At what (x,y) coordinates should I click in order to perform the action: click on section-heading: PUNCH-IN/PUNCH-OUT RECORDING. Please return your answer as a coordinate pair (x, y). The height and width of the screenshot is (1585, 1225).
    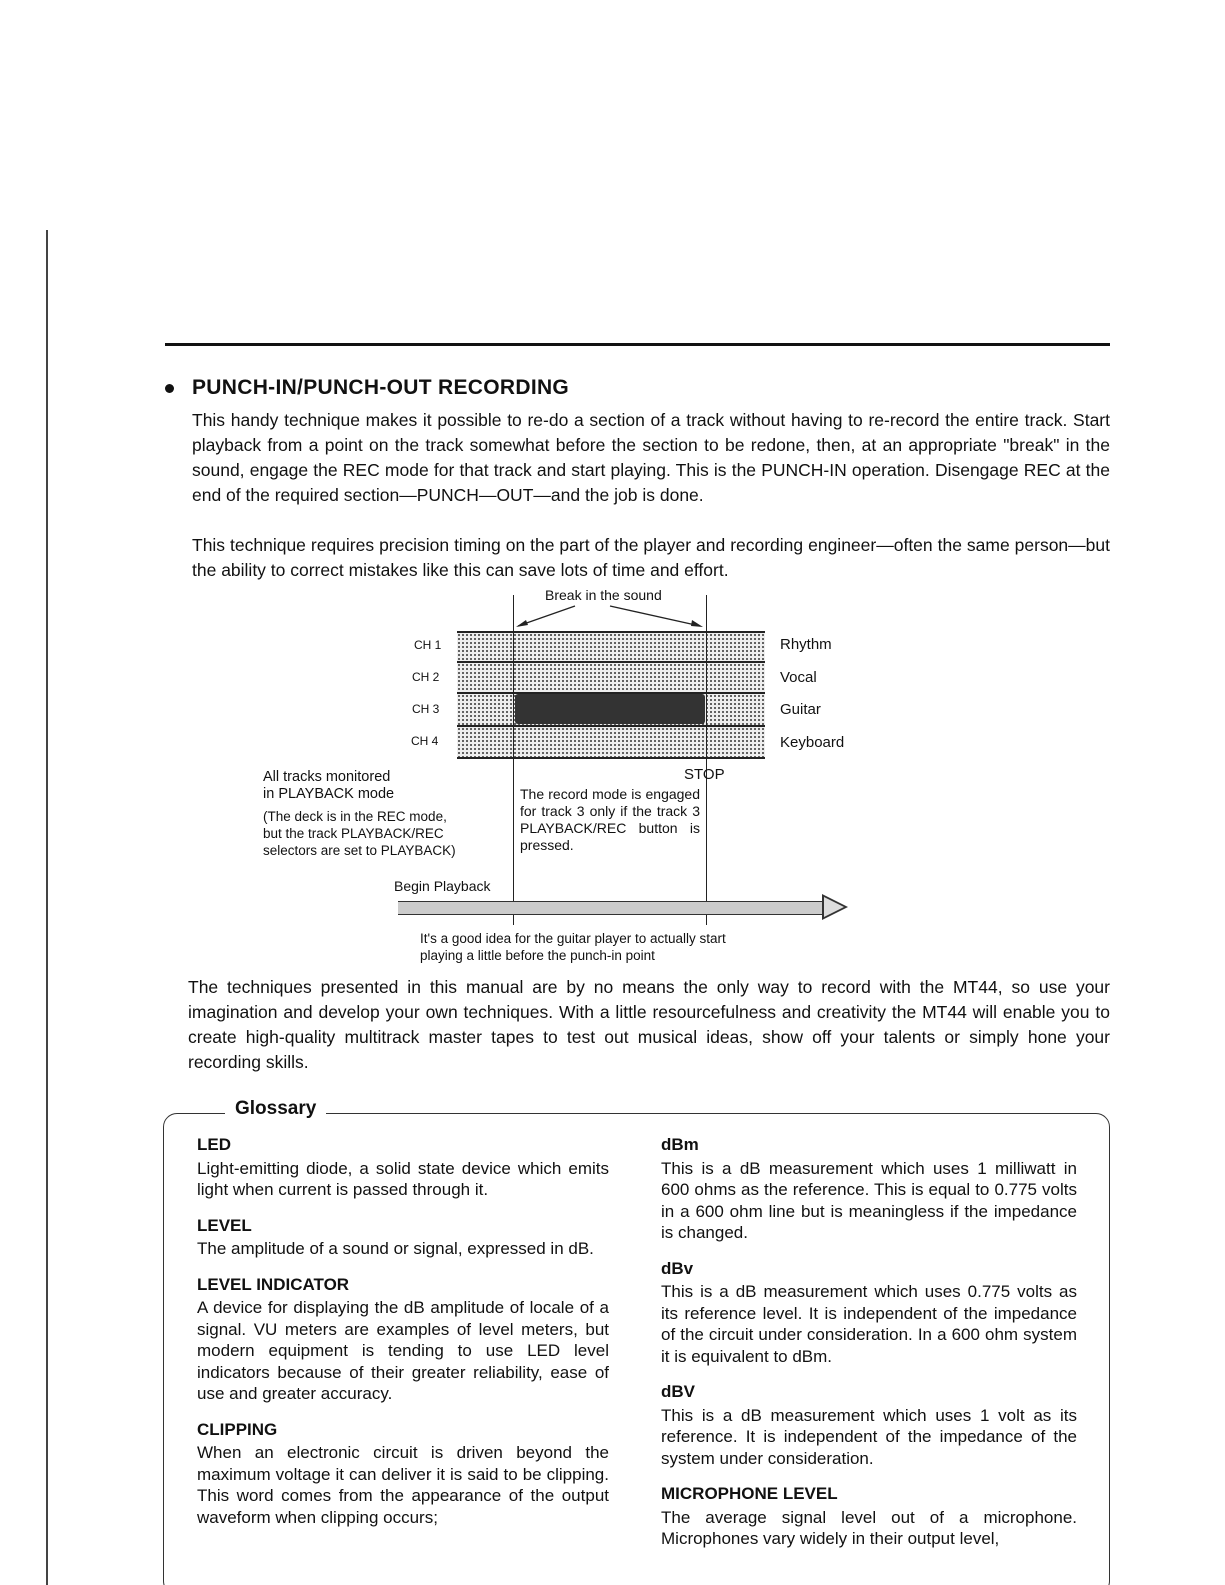
    Looking at the image, I should click on (367, 388).